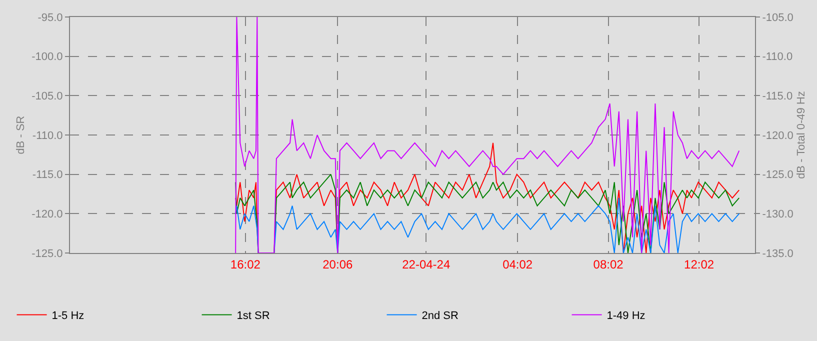 This screenshot has width=817, height=341. Describe the element at coordinates (608, 264) in the screenshot. I see `x-tick-label: 08:02` at that location.